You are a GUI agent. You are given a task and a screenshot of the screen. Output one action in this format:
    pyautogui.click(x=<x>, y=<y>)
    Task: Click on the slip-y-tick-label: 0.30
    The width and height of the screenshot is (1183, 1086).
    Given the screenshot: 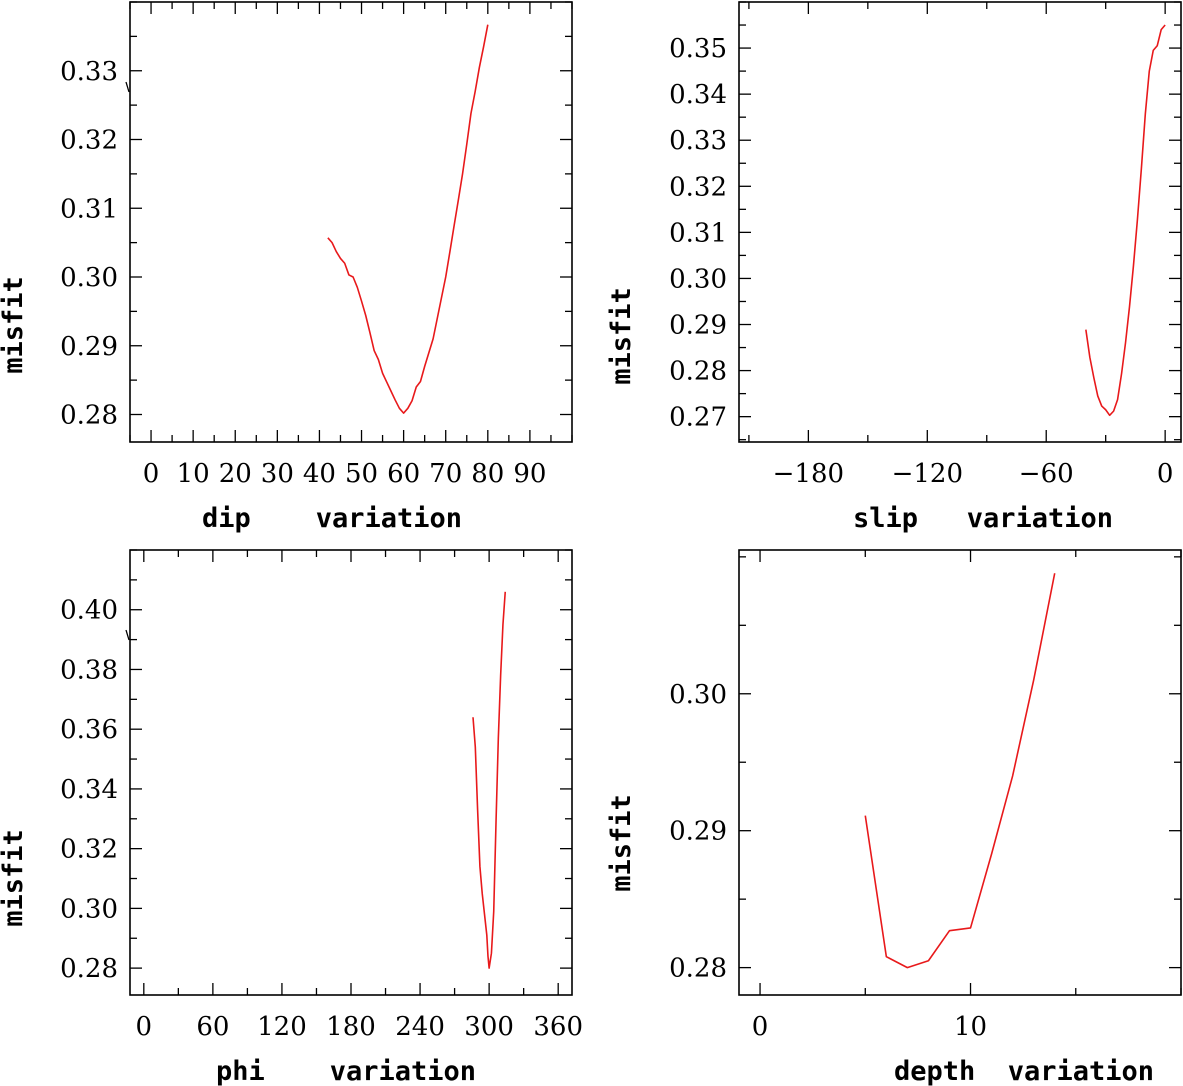 What is the action you would take?
    pyautogui.click(x=698, y=279)
    